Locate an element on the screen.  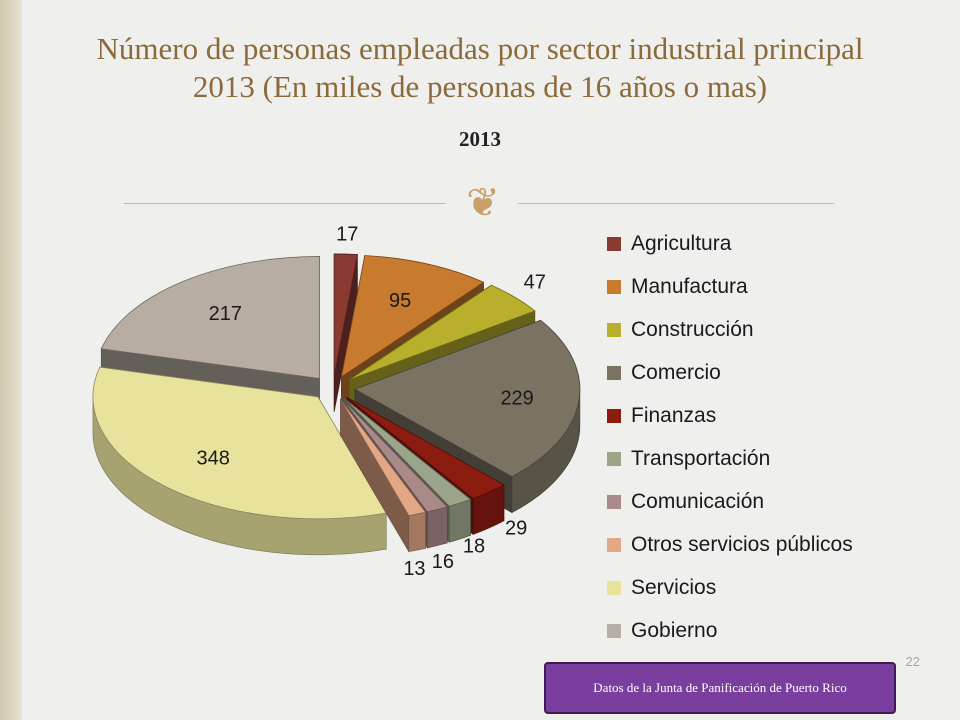
legend-item: Gobierno is located at coordinates (772, 630).